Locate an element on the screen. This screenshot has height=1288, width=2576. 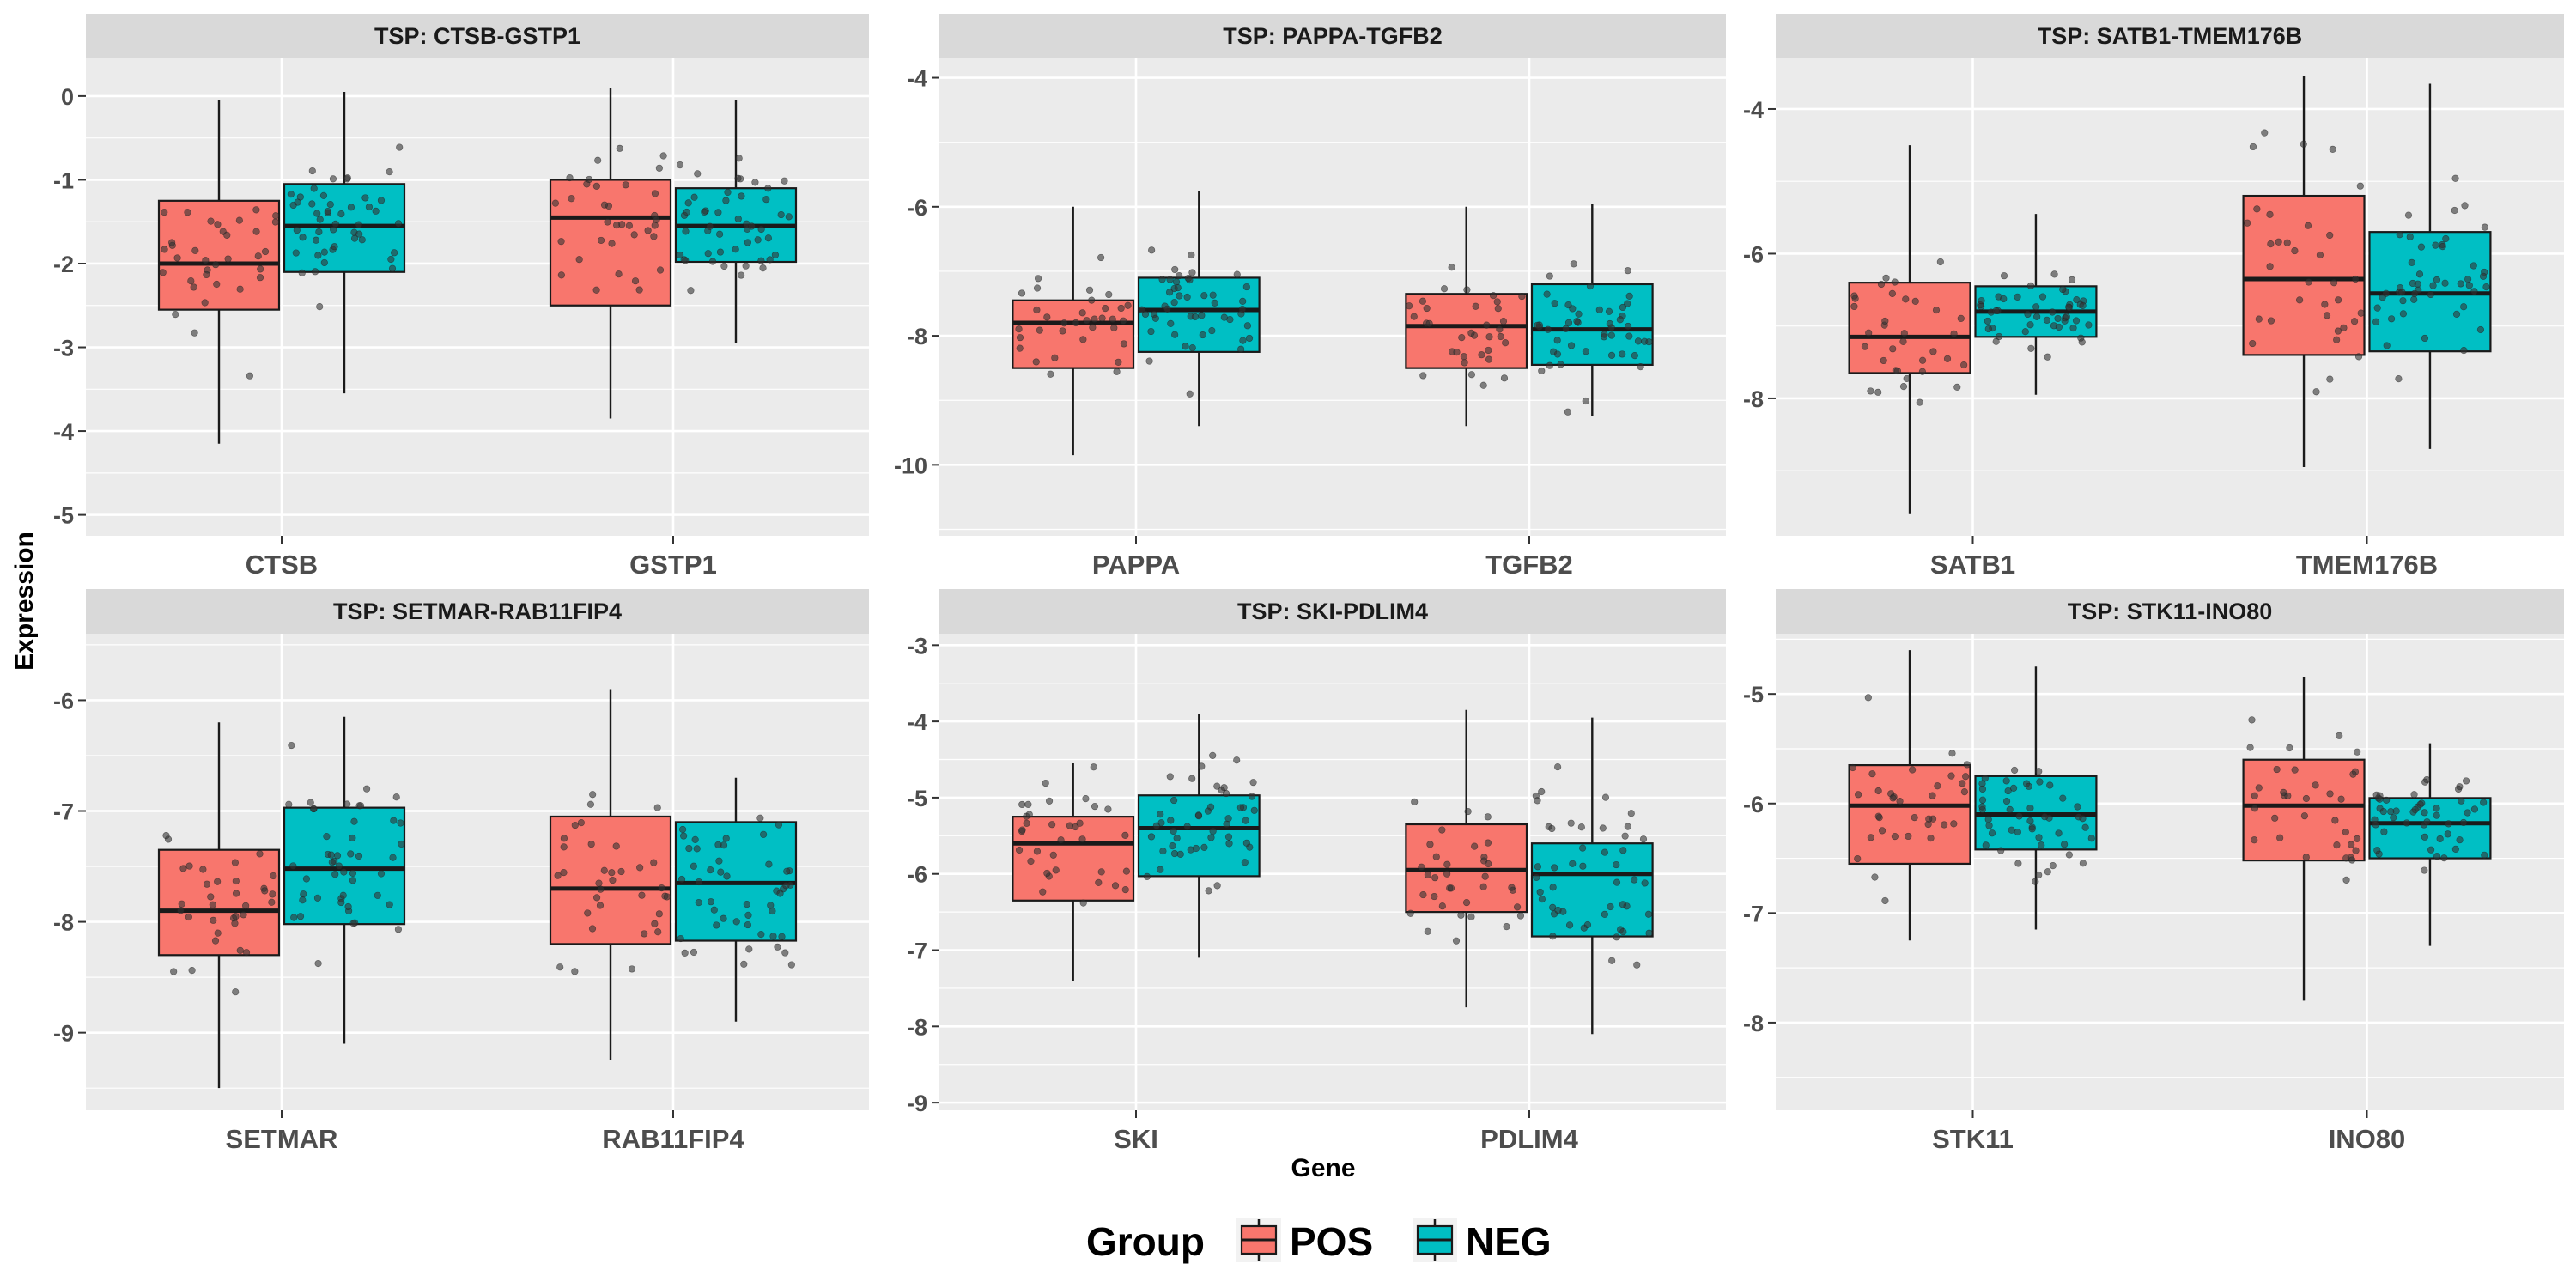
box-neg is located at coordinates (2036, 304).